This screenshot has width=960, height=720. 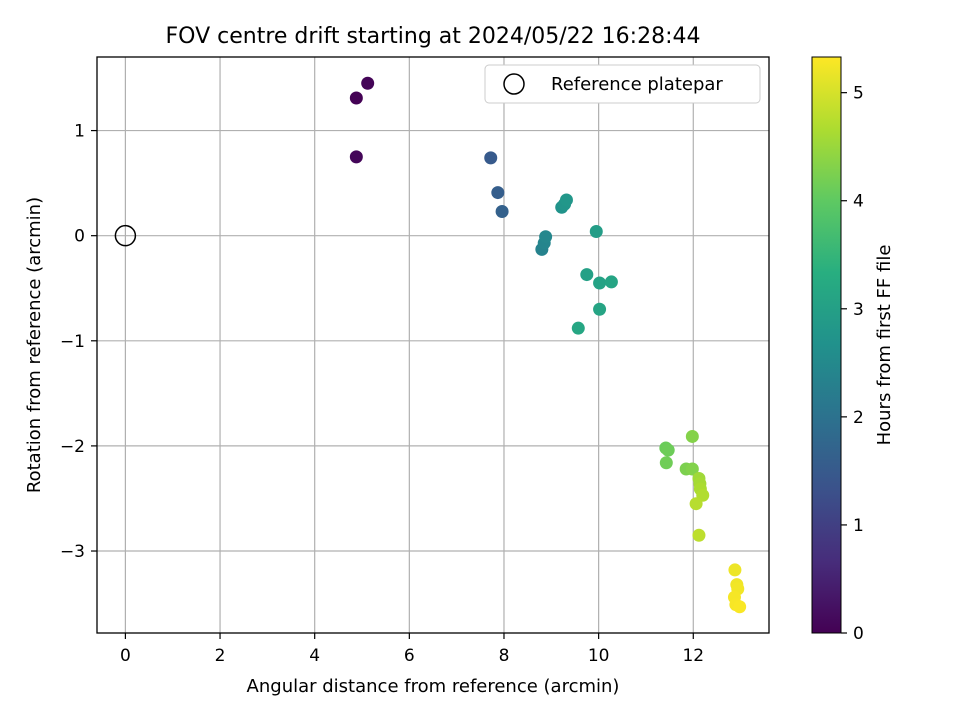 I want to click on colorbar-label: Hours from first FF file, so click(x=884, y=345).